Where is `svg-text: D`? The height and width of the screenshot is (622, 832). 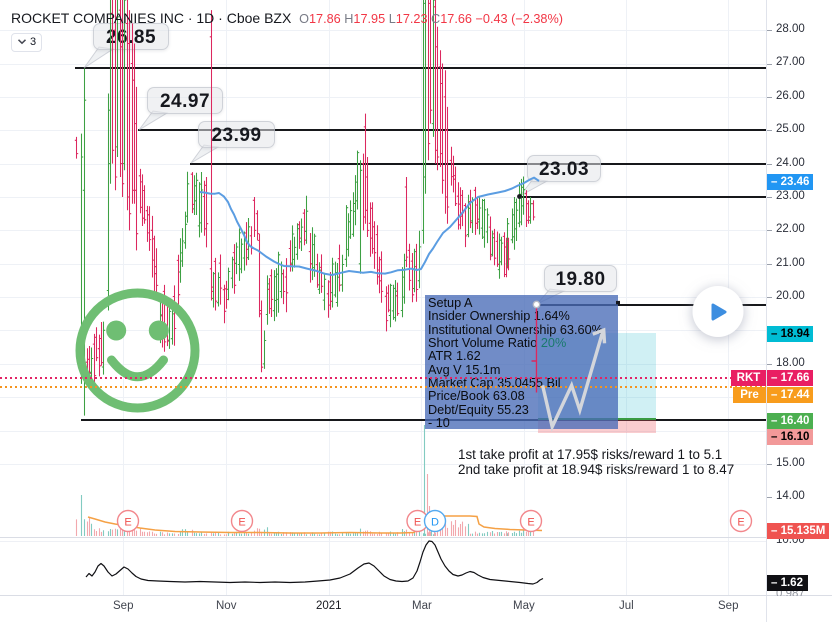 svg-text: D is located at coordinates (435, 523).